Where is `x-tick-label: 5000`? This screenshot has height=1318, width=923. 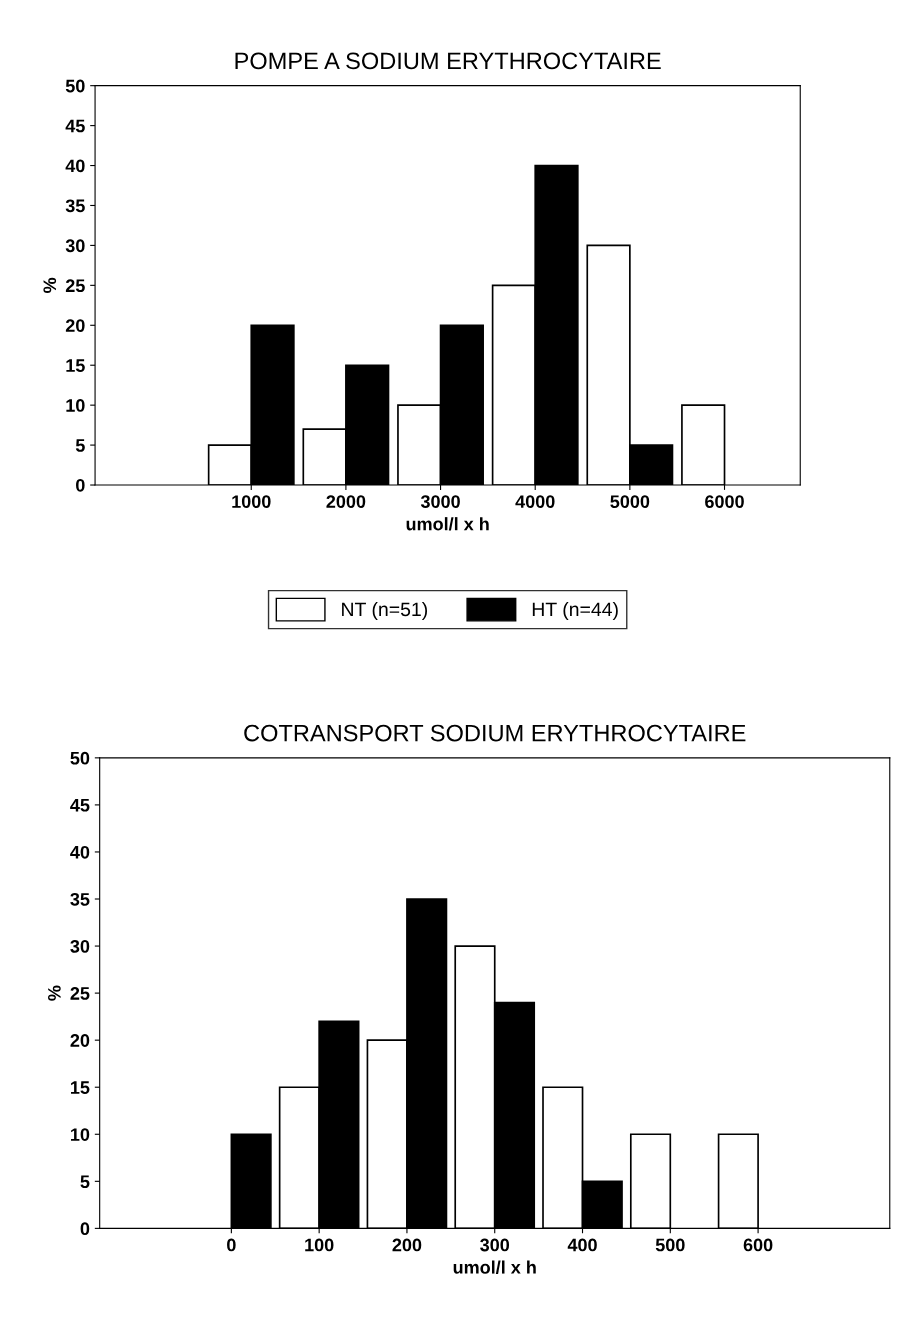
x-tick-label: 5000 is located at coordinates (630, 502).